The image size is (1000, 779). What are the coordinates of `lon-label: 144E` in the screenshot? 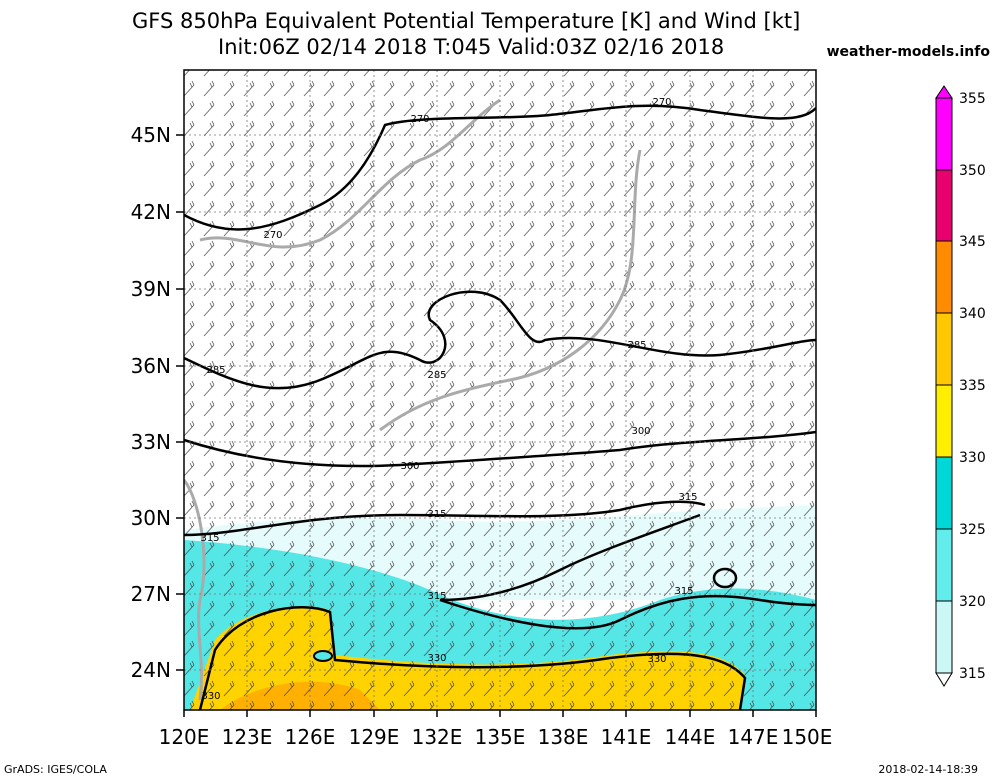 It's located at (690, 737).